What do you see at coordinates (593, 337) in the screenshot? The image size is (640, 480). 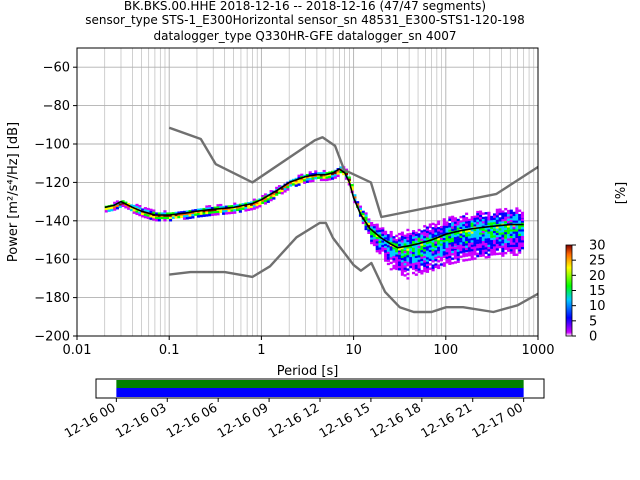 I see `colorbar-tick-label: 0` at bounding box center [593, 337].